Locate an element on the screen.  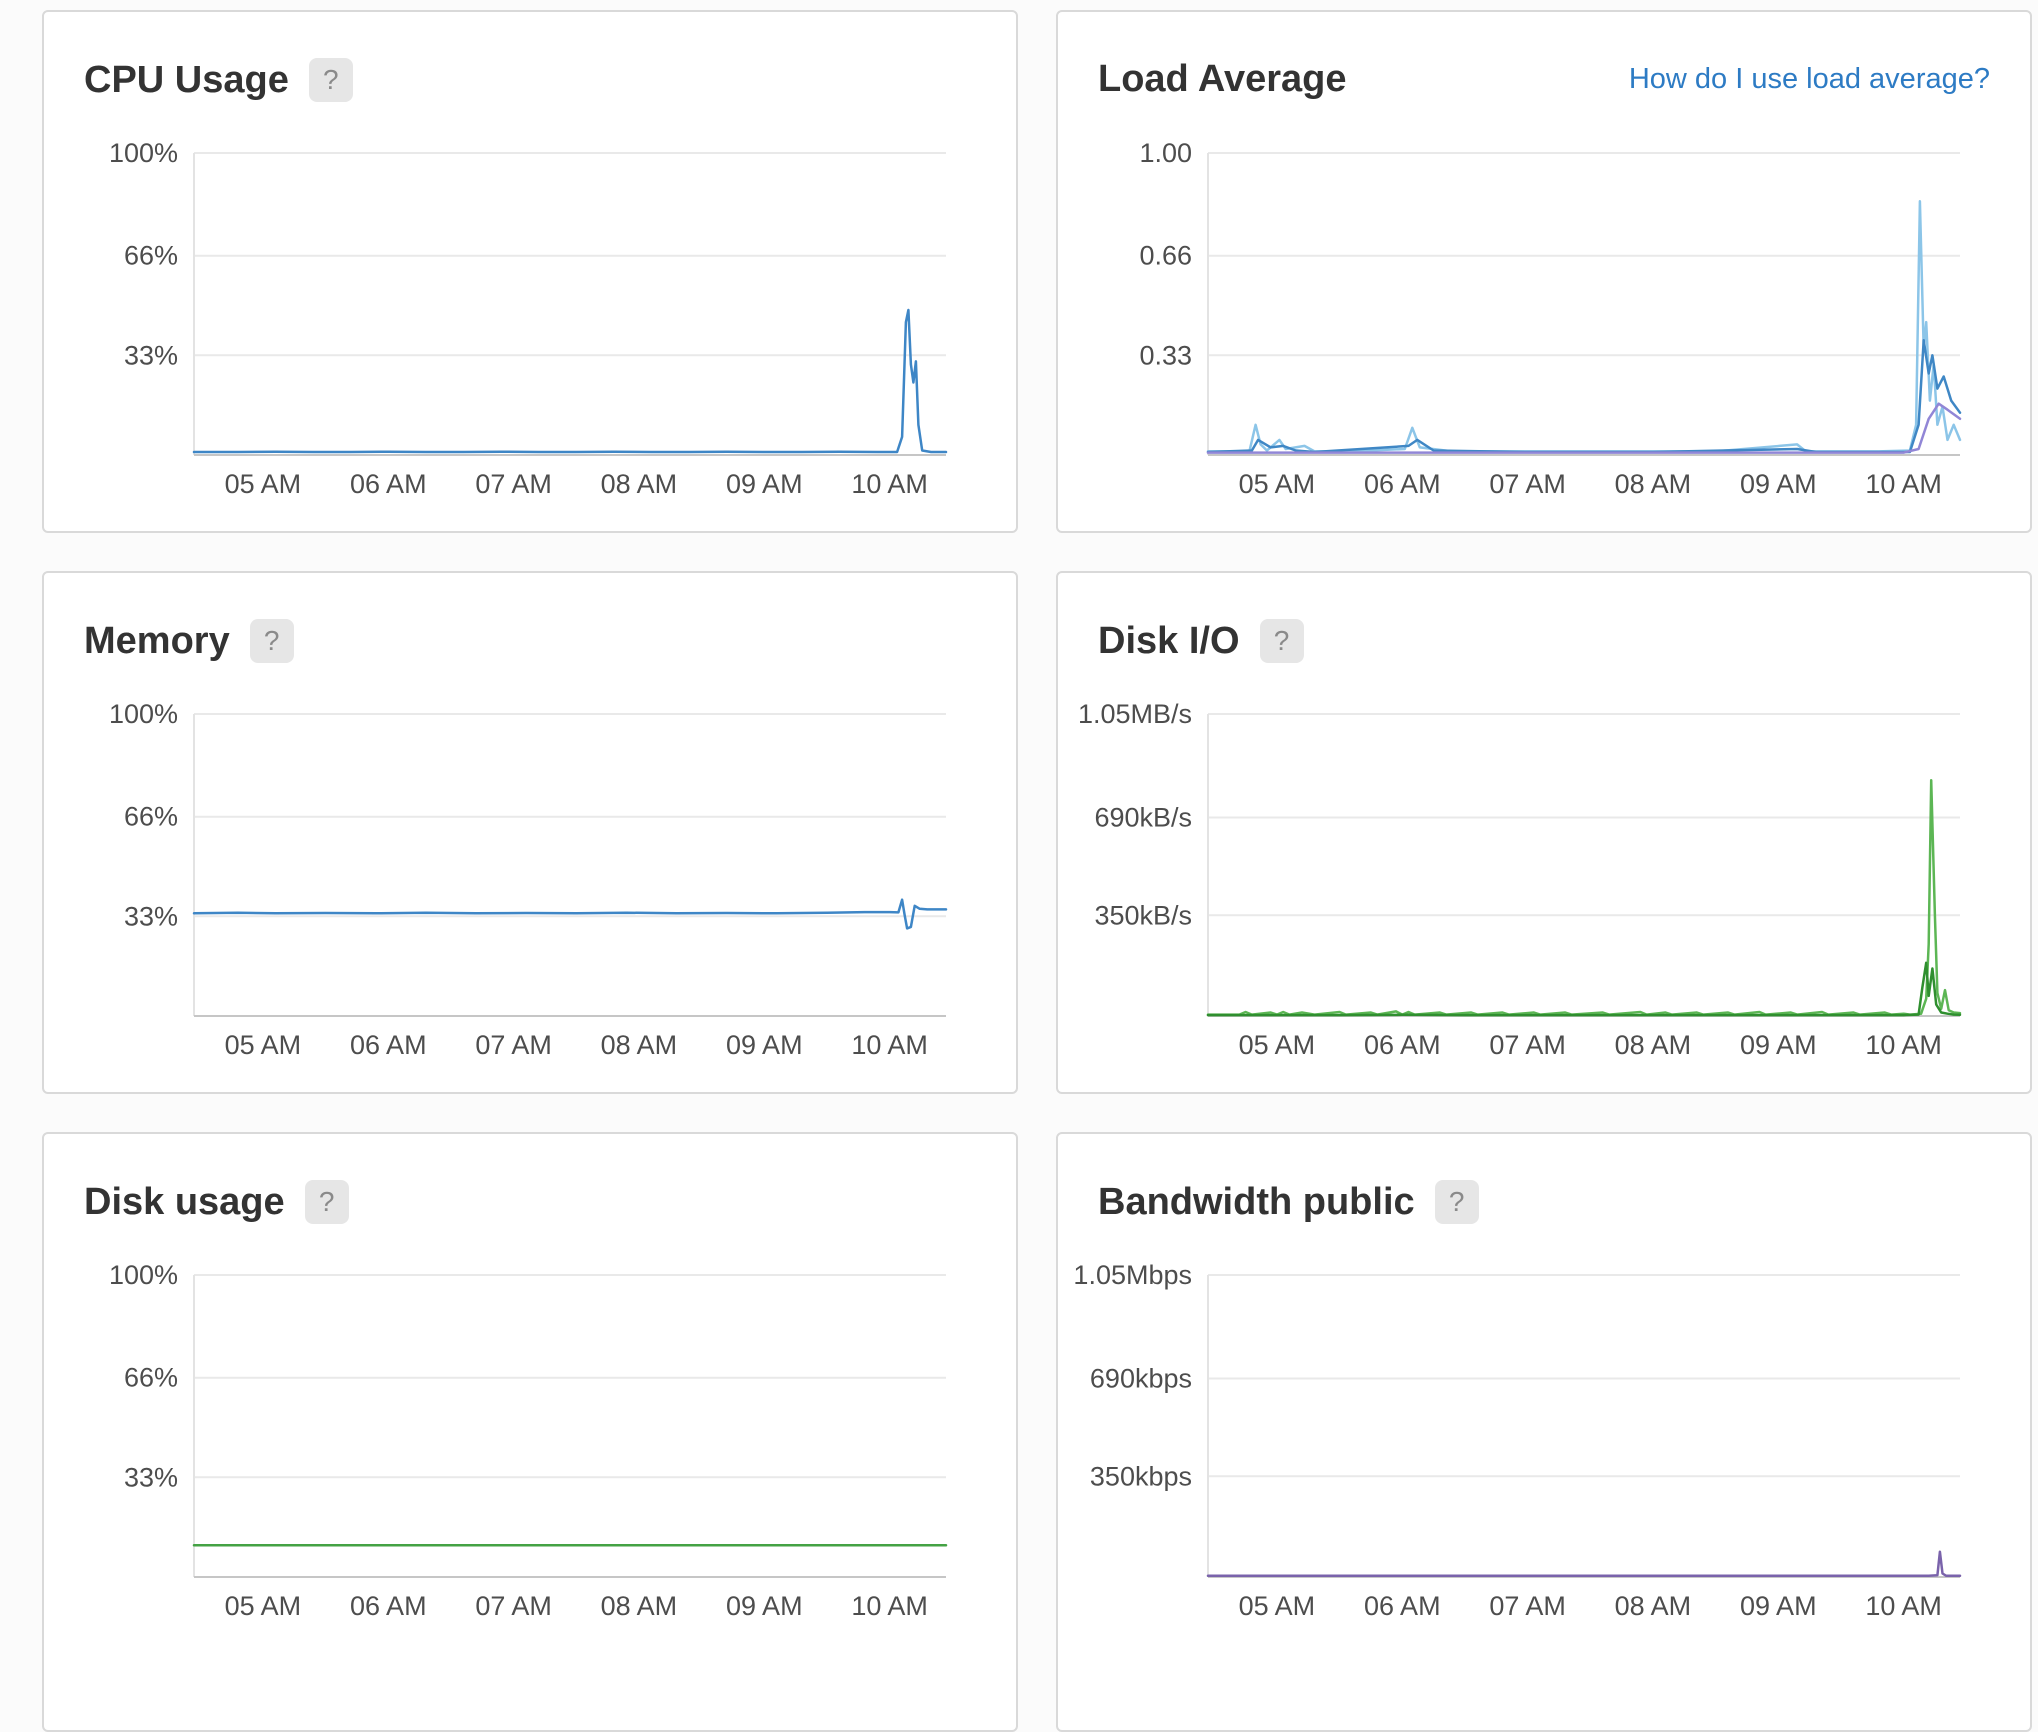
disk-usage-header: Disk usage ? is located at coordinates (530, 1202).